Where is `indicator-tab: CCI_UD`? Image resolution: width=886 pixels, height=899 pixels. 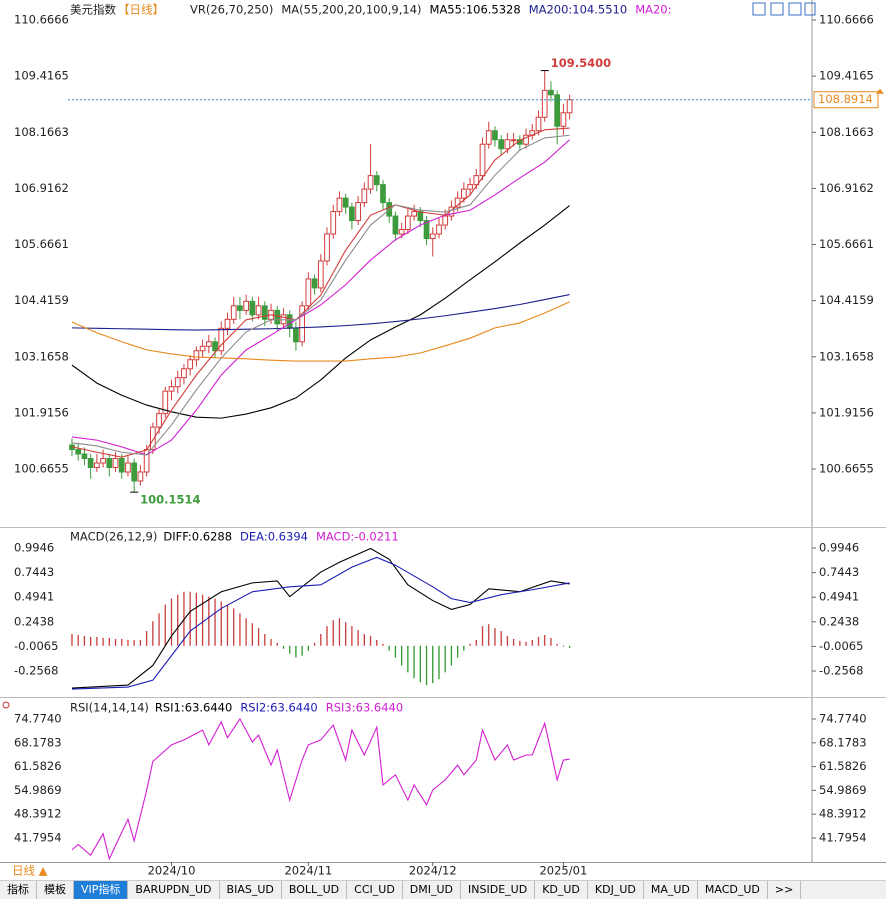 indicator-tab: CCI_UD is located at coordinates (375, 890).